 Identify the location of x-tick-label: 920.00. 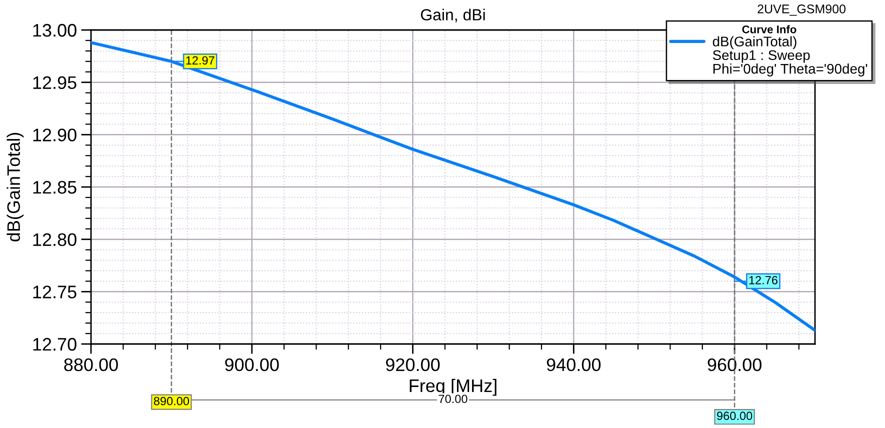
(413, 365).